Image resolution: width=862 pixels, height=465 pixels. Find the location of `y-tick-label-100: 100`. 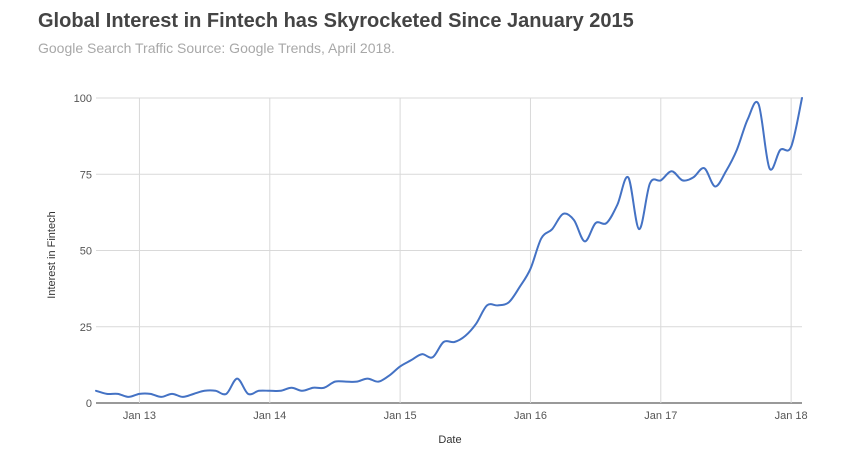

y-tick-label-100: 100 is located at coordinates (83, 99).